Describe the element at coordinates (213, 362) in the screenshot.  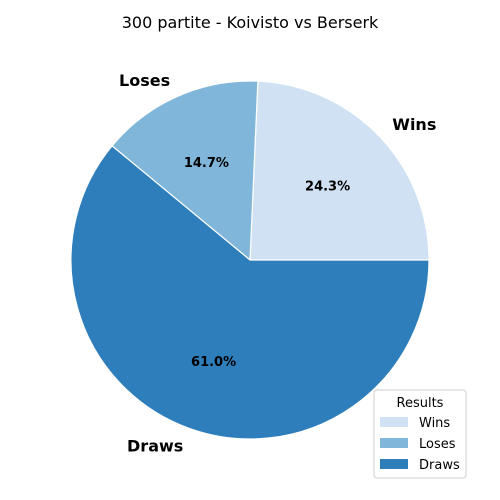
I see `pct-label-draws: 61.0%` at that location.